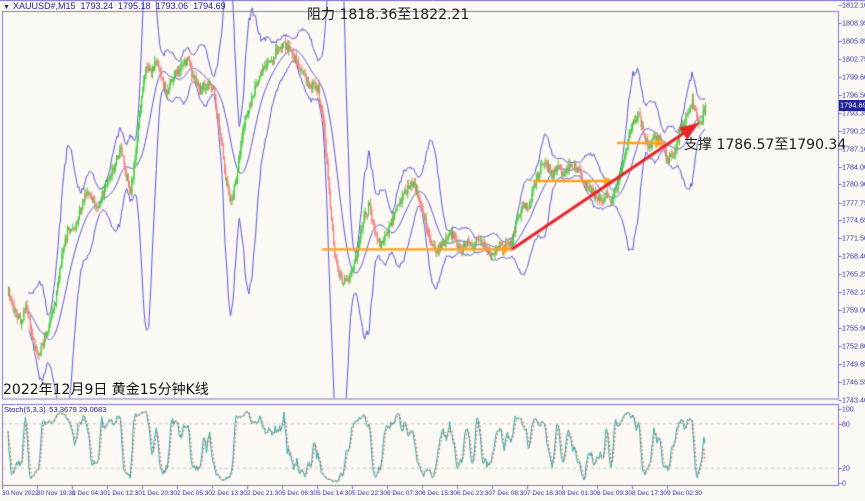 Image resolution: width=865 pixels, height=501 pixels. I want to click on resistance-annotation: 阻力 1818.36至1822.21, so click(388, 15).